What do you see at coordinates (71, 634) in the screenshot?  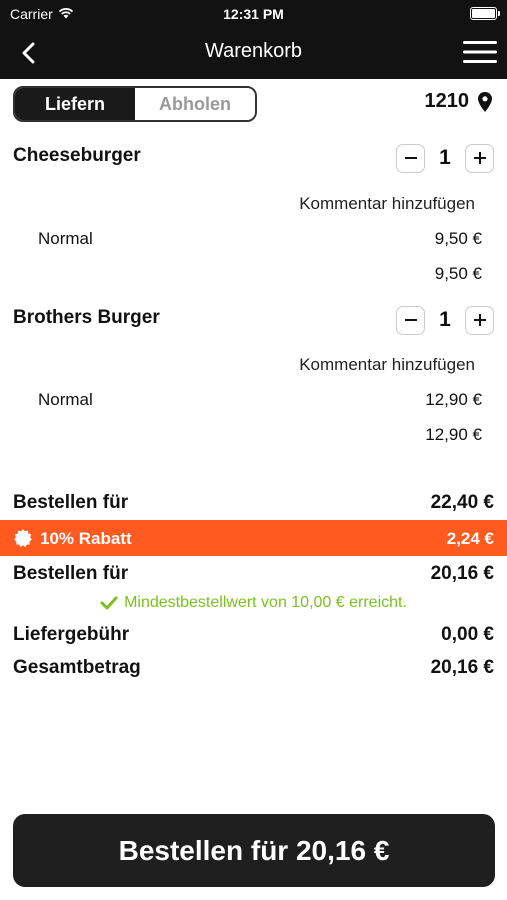 I see `delivery-fee-label: Liefergebühr` at bounding box center [71, 634].